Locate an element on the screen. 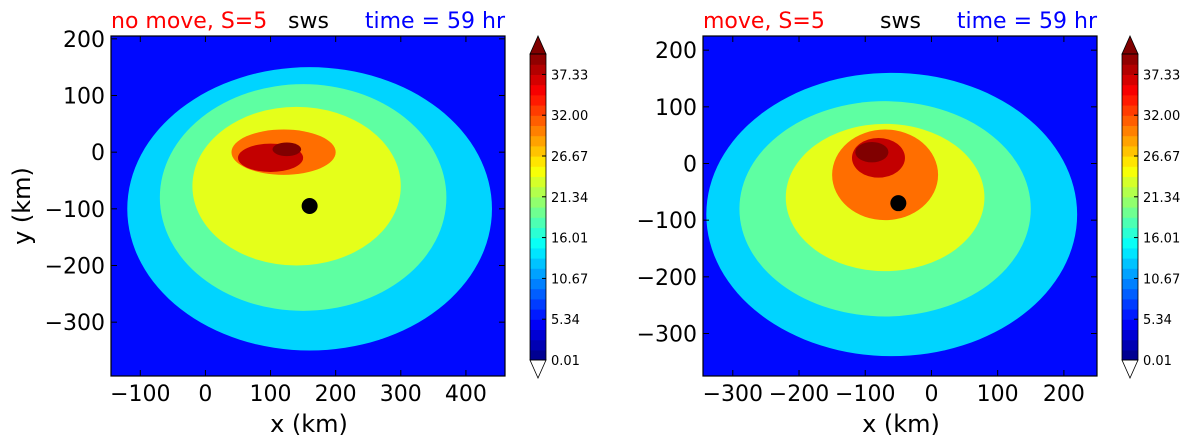  panel-1-title-left: no move, S=5 is located at coordinates (189, 21).